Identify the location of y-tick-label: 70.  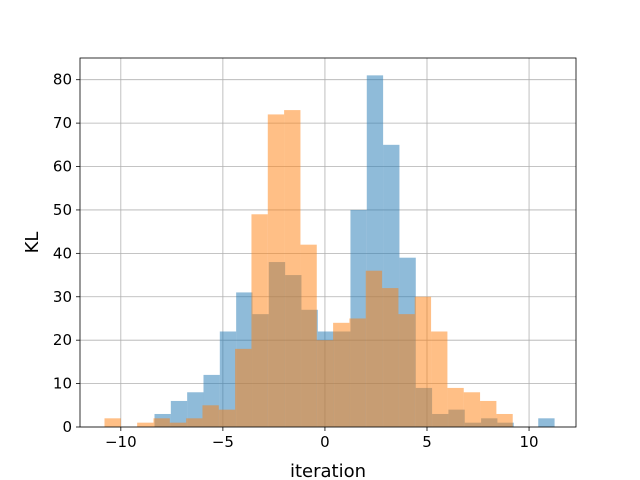
(62, 123).